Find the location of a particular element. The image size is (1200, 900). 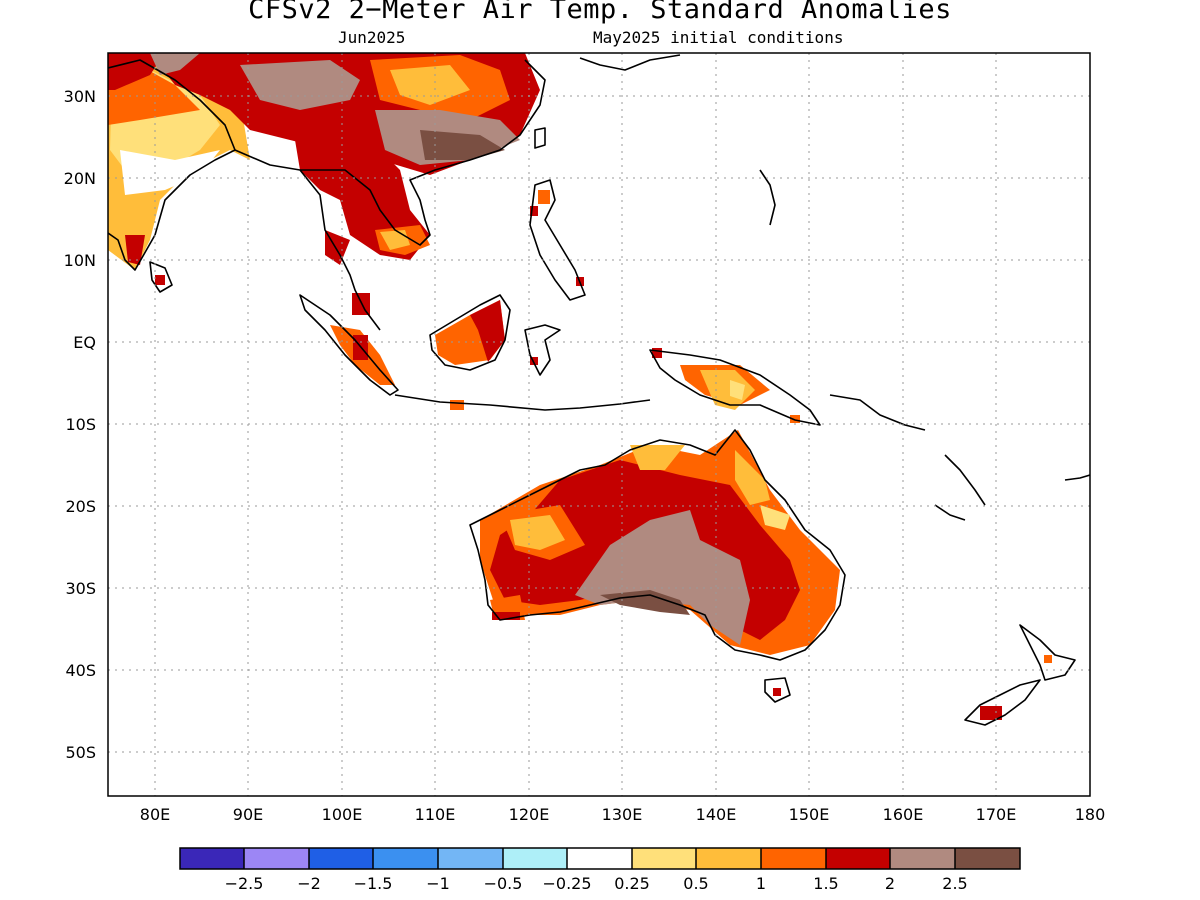

lon-label: 150E is located at coordinates (809, 814).